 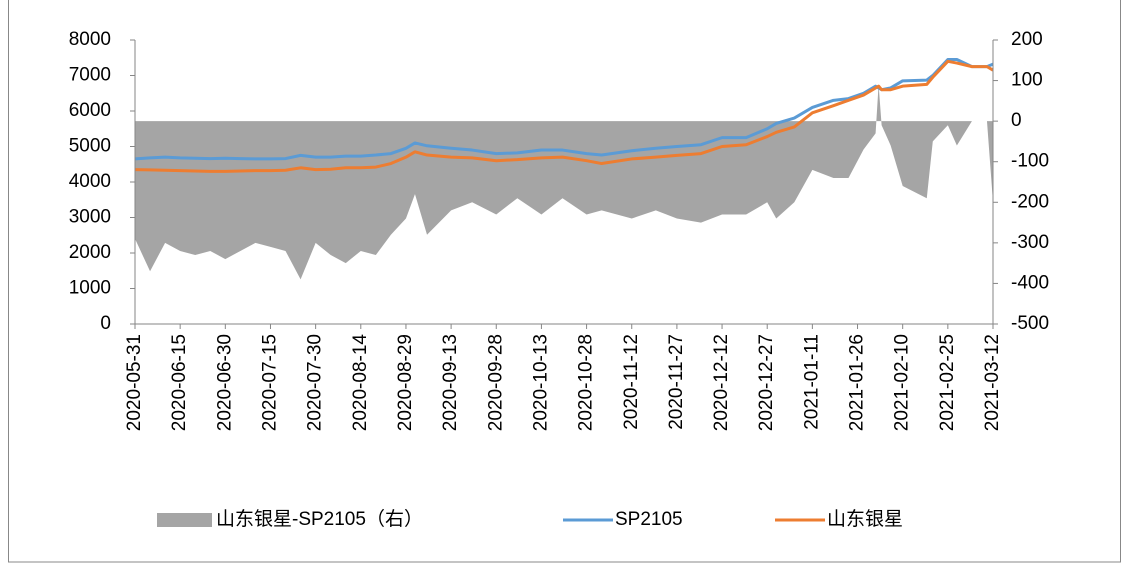 What do you see at coordinates (360, 383) in the screenshot?
I see `x-tick-label: 2020-08-14` at bounding box center [360, 383].